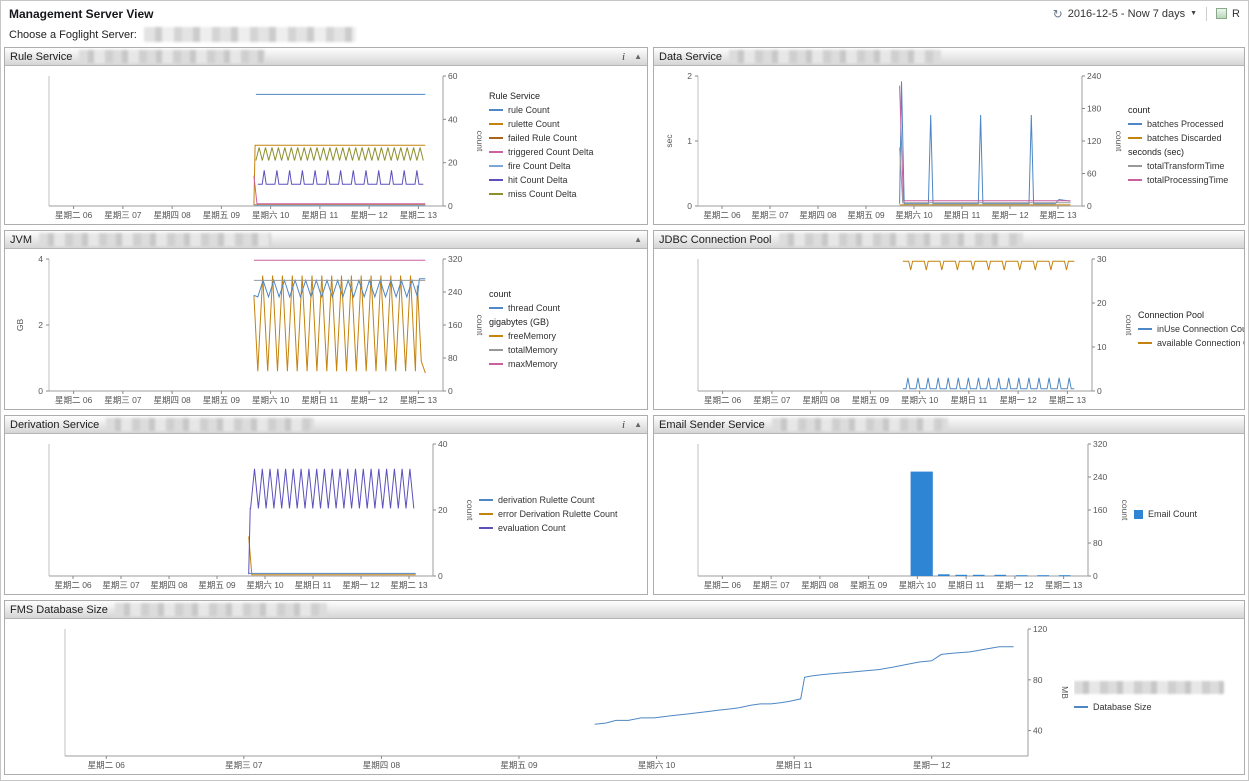 This screenshot has width=1249, height=781. What do you see at coordinates (533, 350) in the screenshot?
I see `legend-label: totalMemory` at bounding box center [533, 350].